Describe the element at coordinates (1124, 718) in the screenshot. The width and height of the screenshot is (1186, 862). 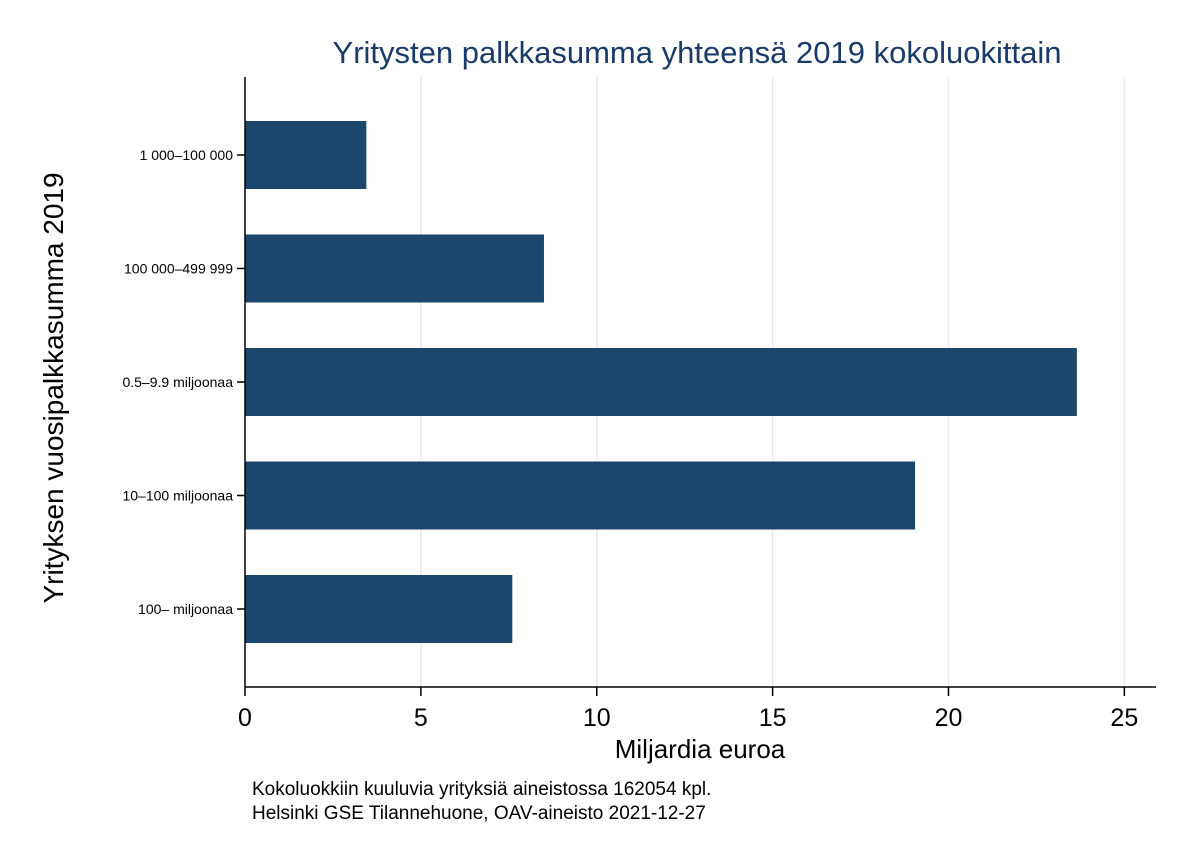
I see `x-tick-label: 25` at that location.